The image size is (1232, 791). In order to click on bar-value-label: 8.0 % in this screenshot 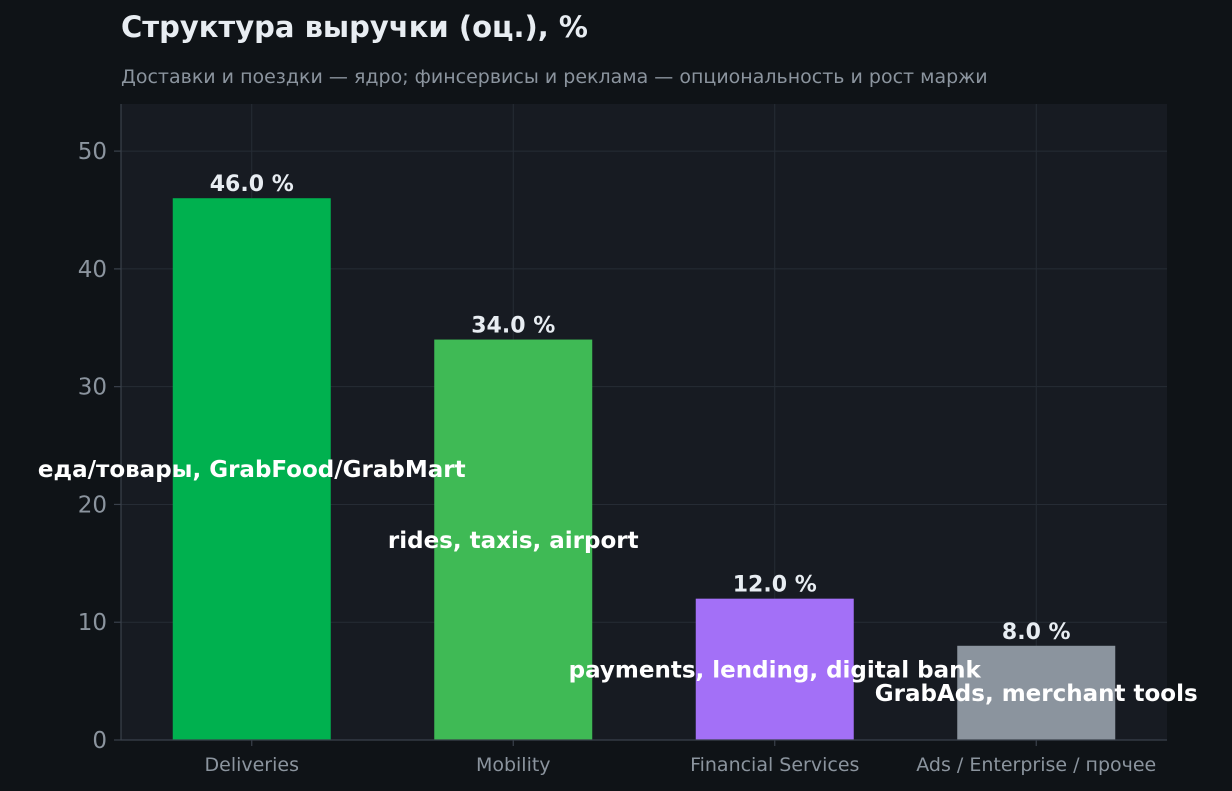, I will do `click(1036, 632)`.